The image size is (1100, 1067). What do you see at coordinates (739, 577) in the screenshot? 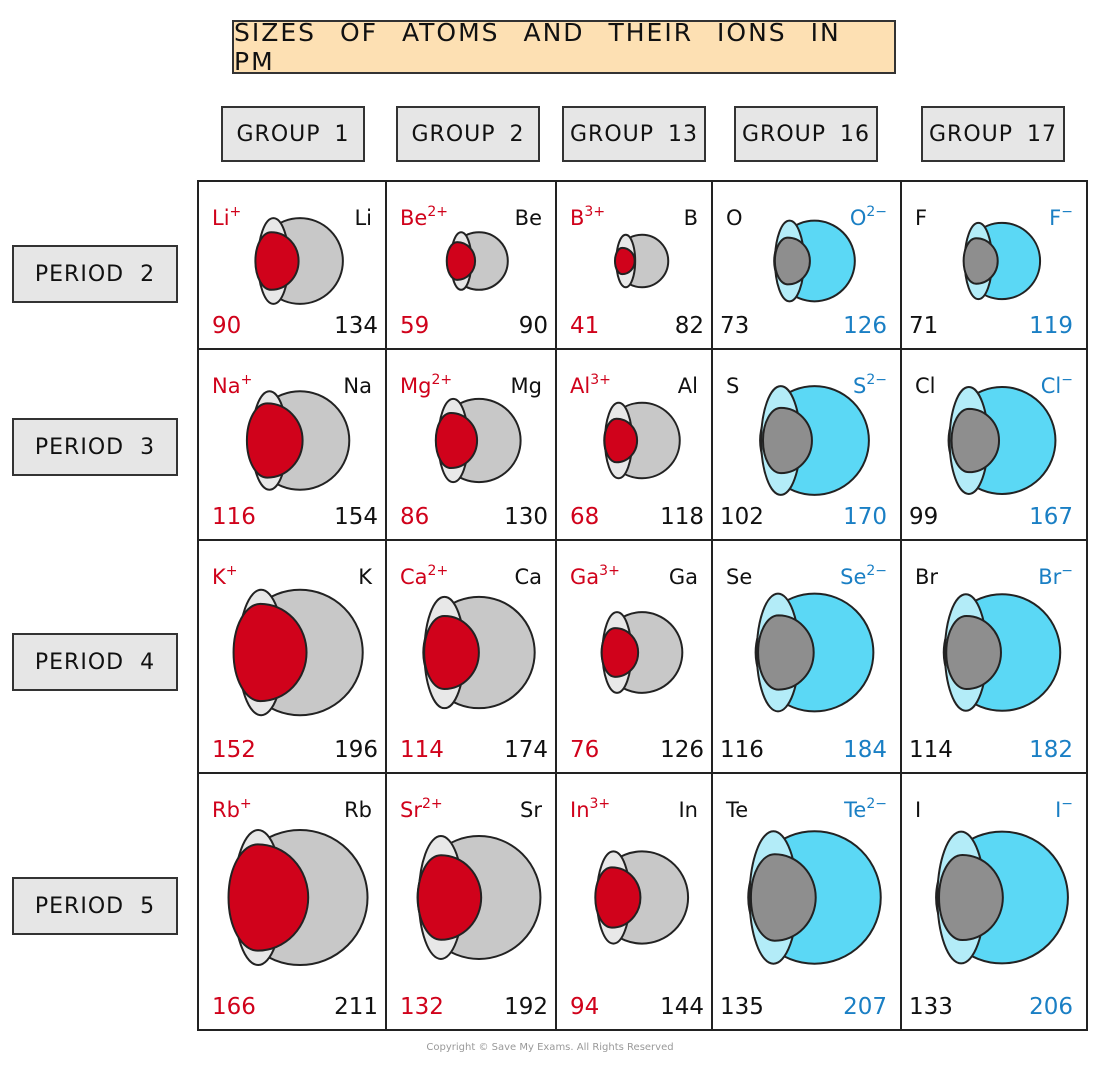
I see `atom-symbol: Se` at bounding box center [739, 577].